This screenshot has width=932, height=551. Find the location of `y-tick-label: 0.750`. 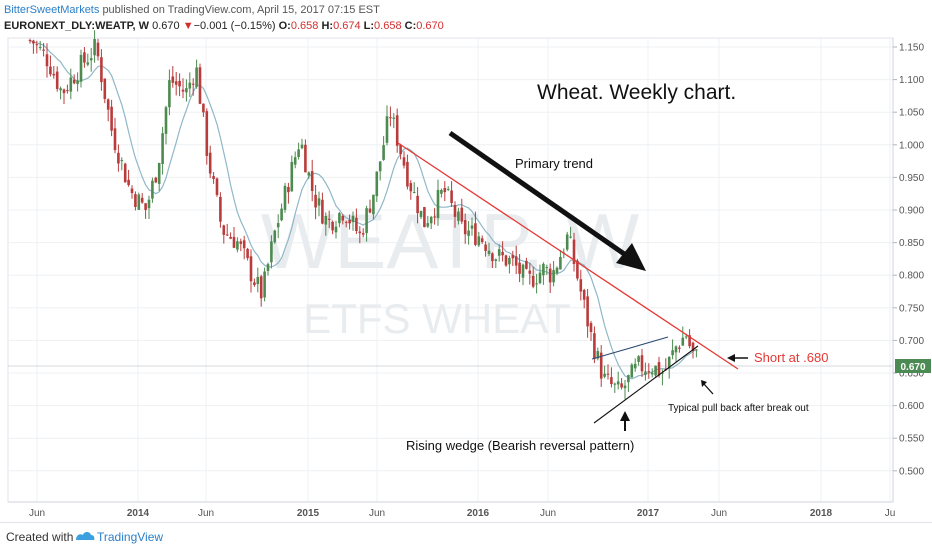

y-tick-label: 0.750 is located at coordinates (911, 308).